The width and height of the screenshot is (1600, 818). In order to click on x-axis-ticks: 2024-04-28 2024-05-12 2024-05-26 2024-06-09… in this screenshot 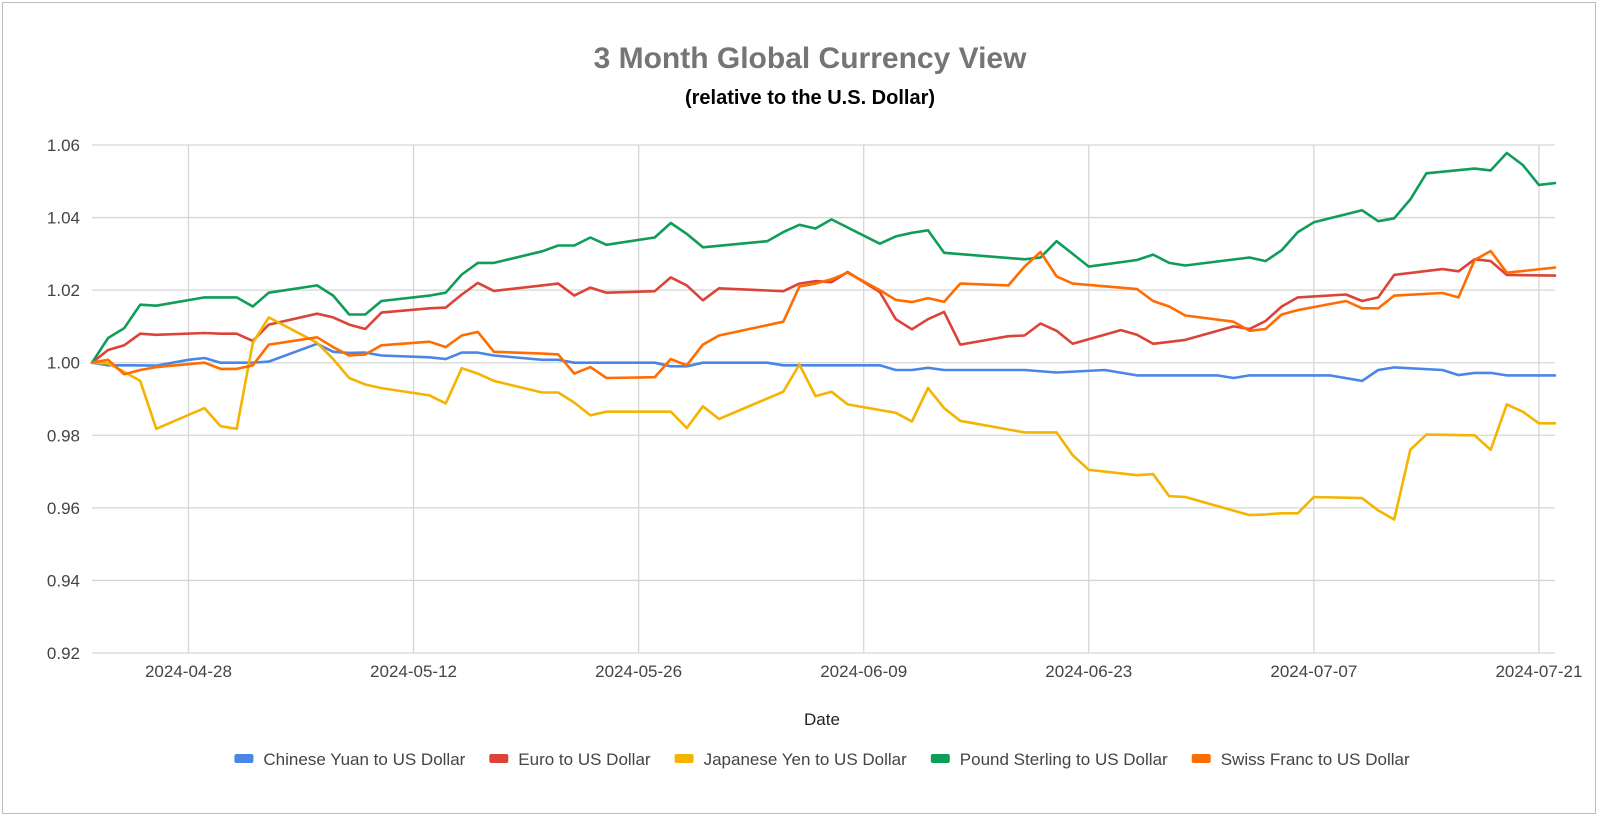, I will do `click(863, 671)`.